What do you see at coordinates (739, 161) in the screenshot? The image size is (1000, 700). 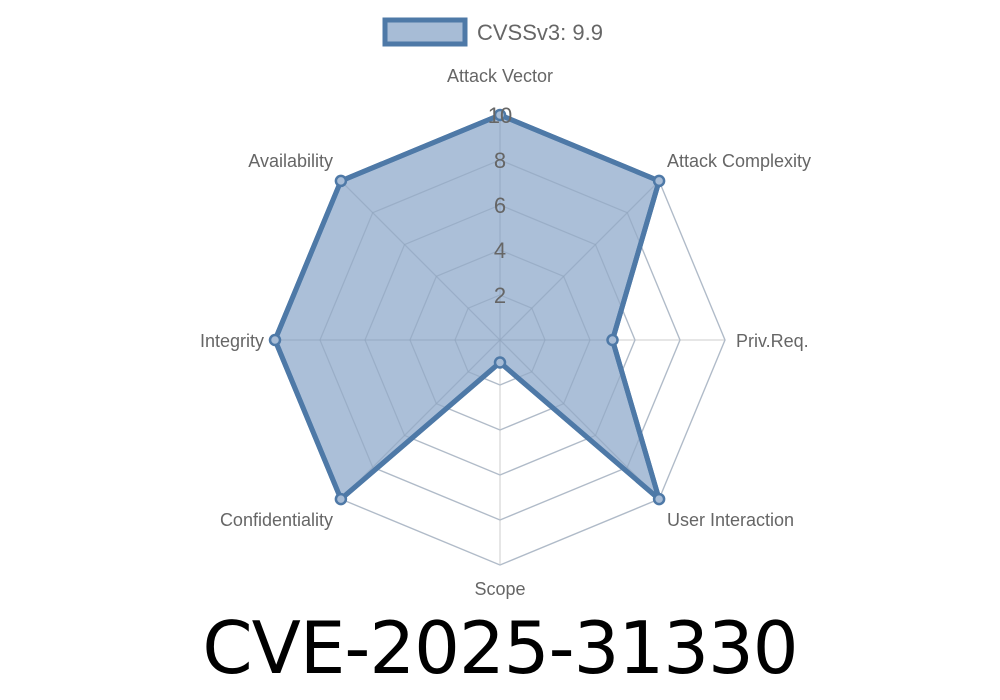 I see `axis-label: Attack Complexity` at bounding box center [739, 161].